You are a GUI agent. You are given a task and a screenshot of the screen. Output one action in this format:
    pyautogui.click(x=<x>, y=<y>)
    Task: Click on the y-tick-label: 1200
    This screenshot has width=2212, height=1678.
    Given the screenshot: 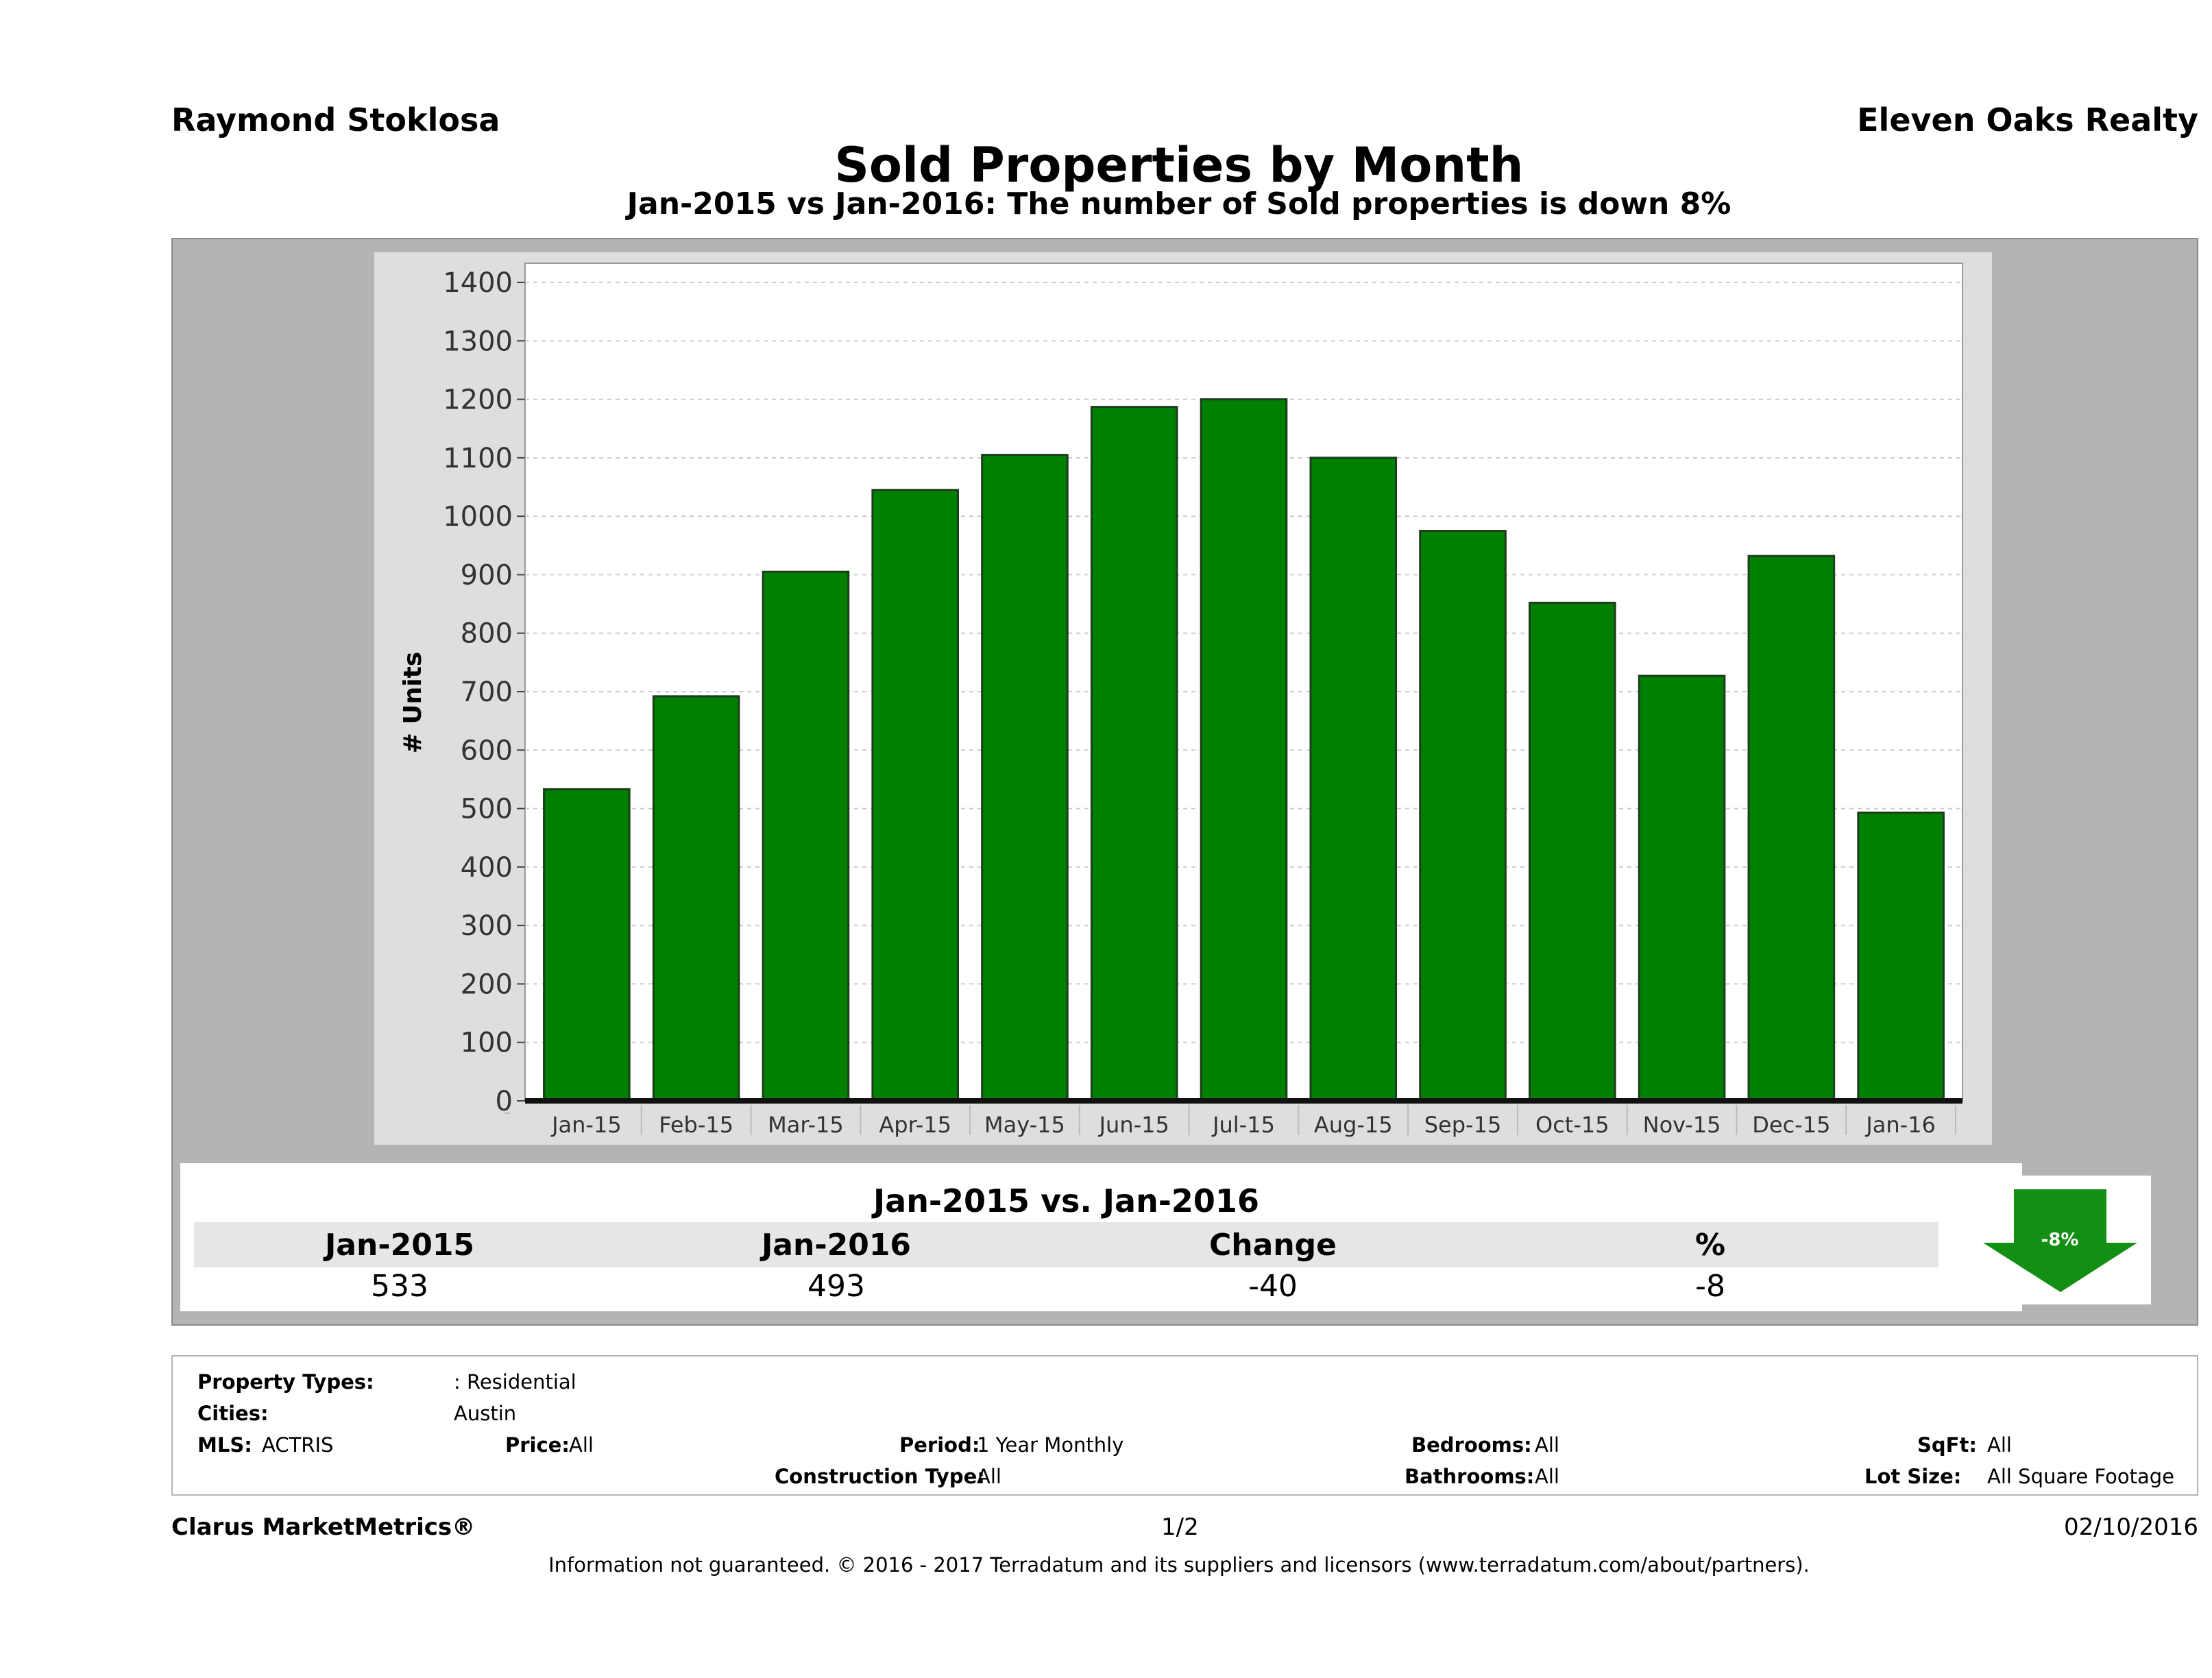 What is the action you would take?
    pyautogui.click(x=478, y=400)
    